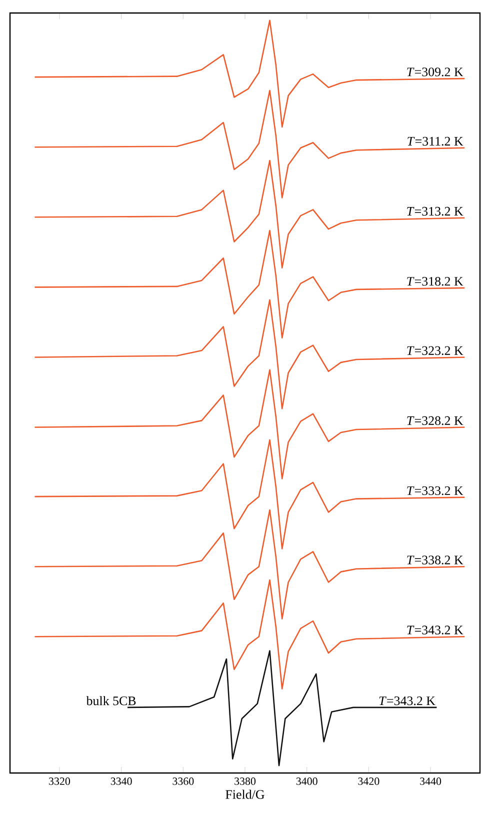  What do you see at coordinates (435, 281) in the screenshot?
I see `series-label: T=318.2 K` at bounding box center [435, 281].